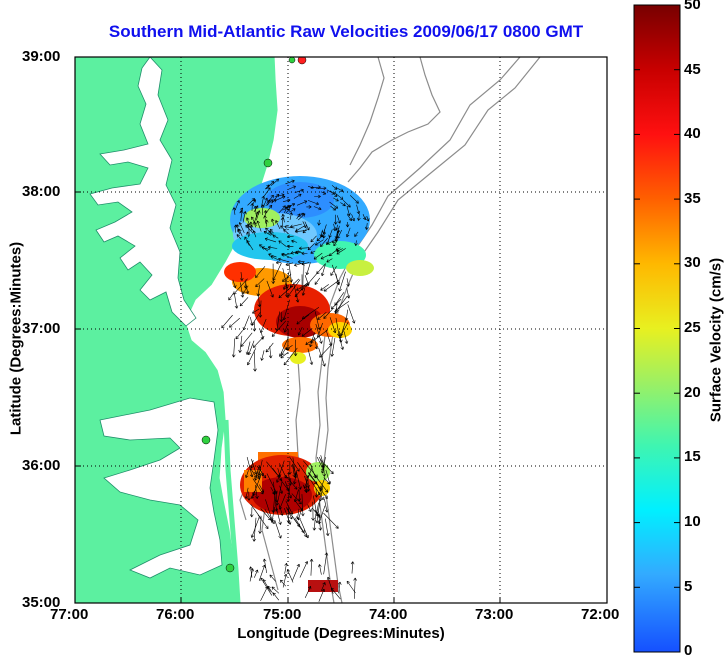  Describe the element at coordinates (175, 614) in the screenshot. I see `x-tick-label: 76:00` at that location.